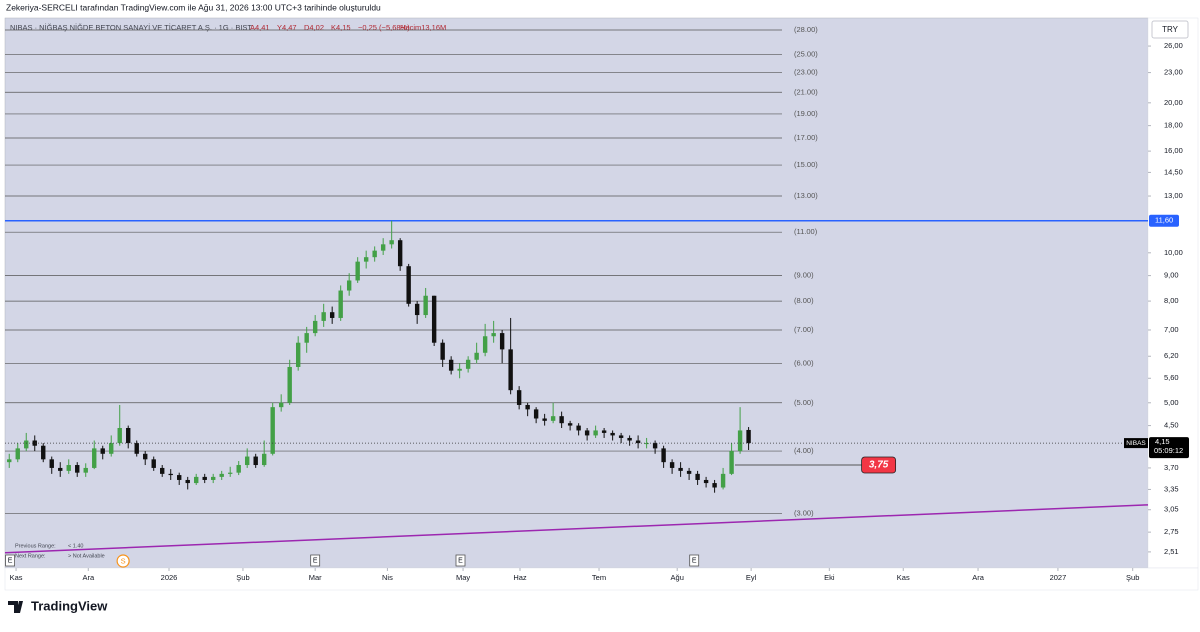 This screenshot has width=1200, height=632. What do you see at coordinates (1173, 171) in the screenshot?
I see `y-tick-label: 14,50` at bounding box center [1173, 171].